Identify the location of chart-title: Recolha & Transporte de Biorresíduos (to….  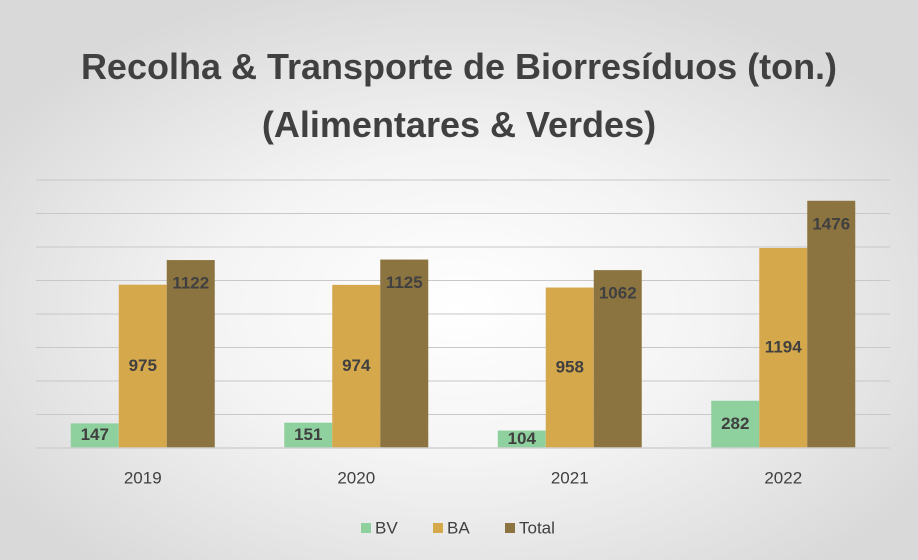
(459, 95).